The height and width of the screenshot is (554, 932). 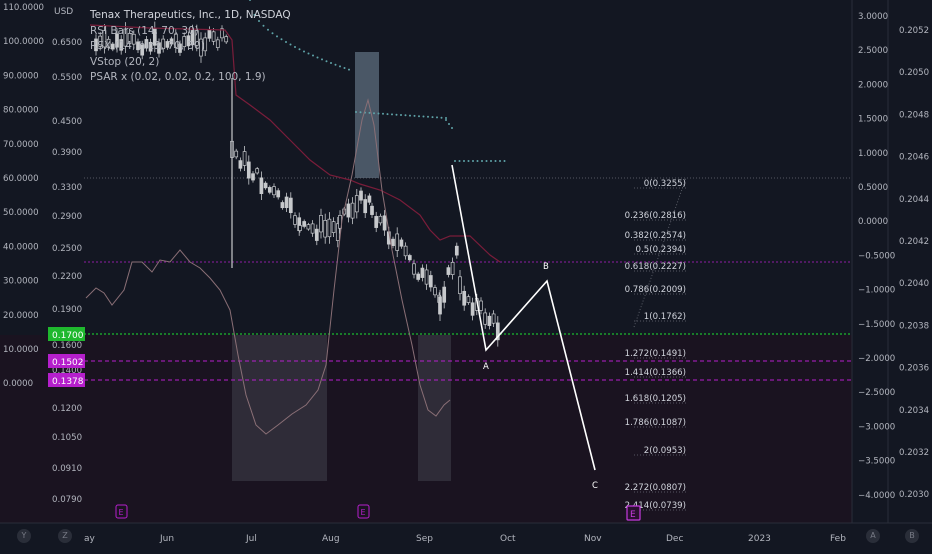 I want to click on left-price-tick: 0.3300, so click(x=67, y=188).